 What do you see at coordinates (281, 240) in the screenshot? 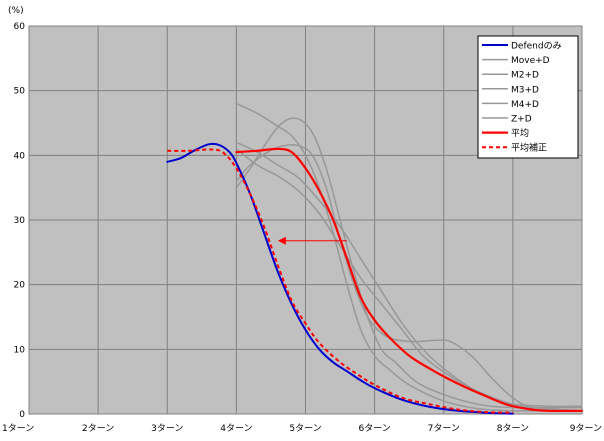
I see `annotation-arrow-head` at bounding box center [281, 240].